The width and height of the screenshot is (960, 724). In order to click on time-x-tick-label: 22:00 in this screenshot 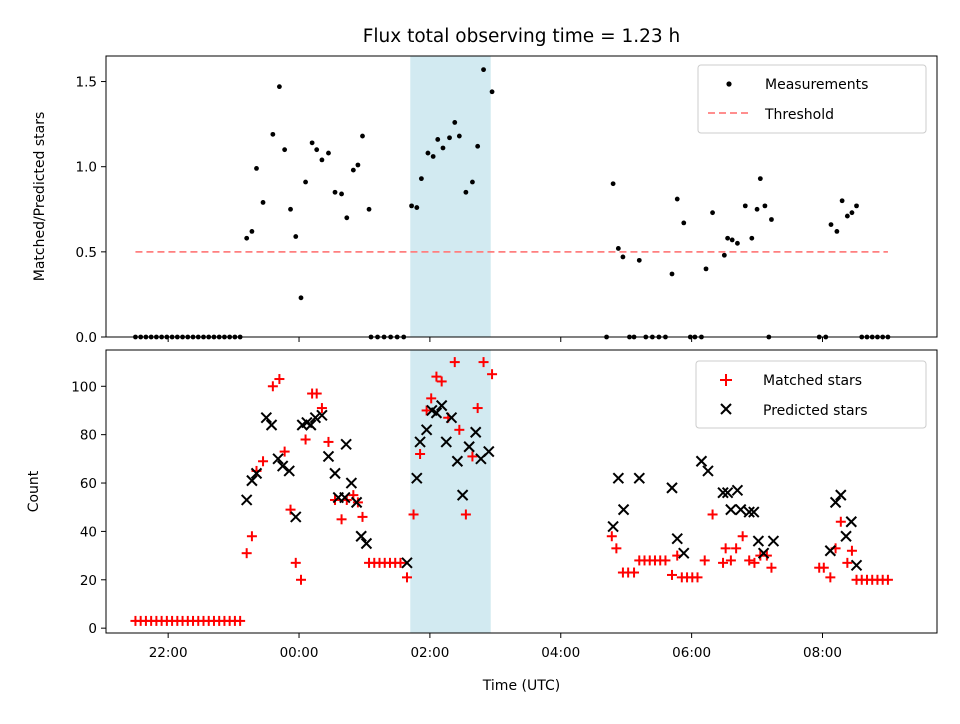, I will do `click(168, 653)`.